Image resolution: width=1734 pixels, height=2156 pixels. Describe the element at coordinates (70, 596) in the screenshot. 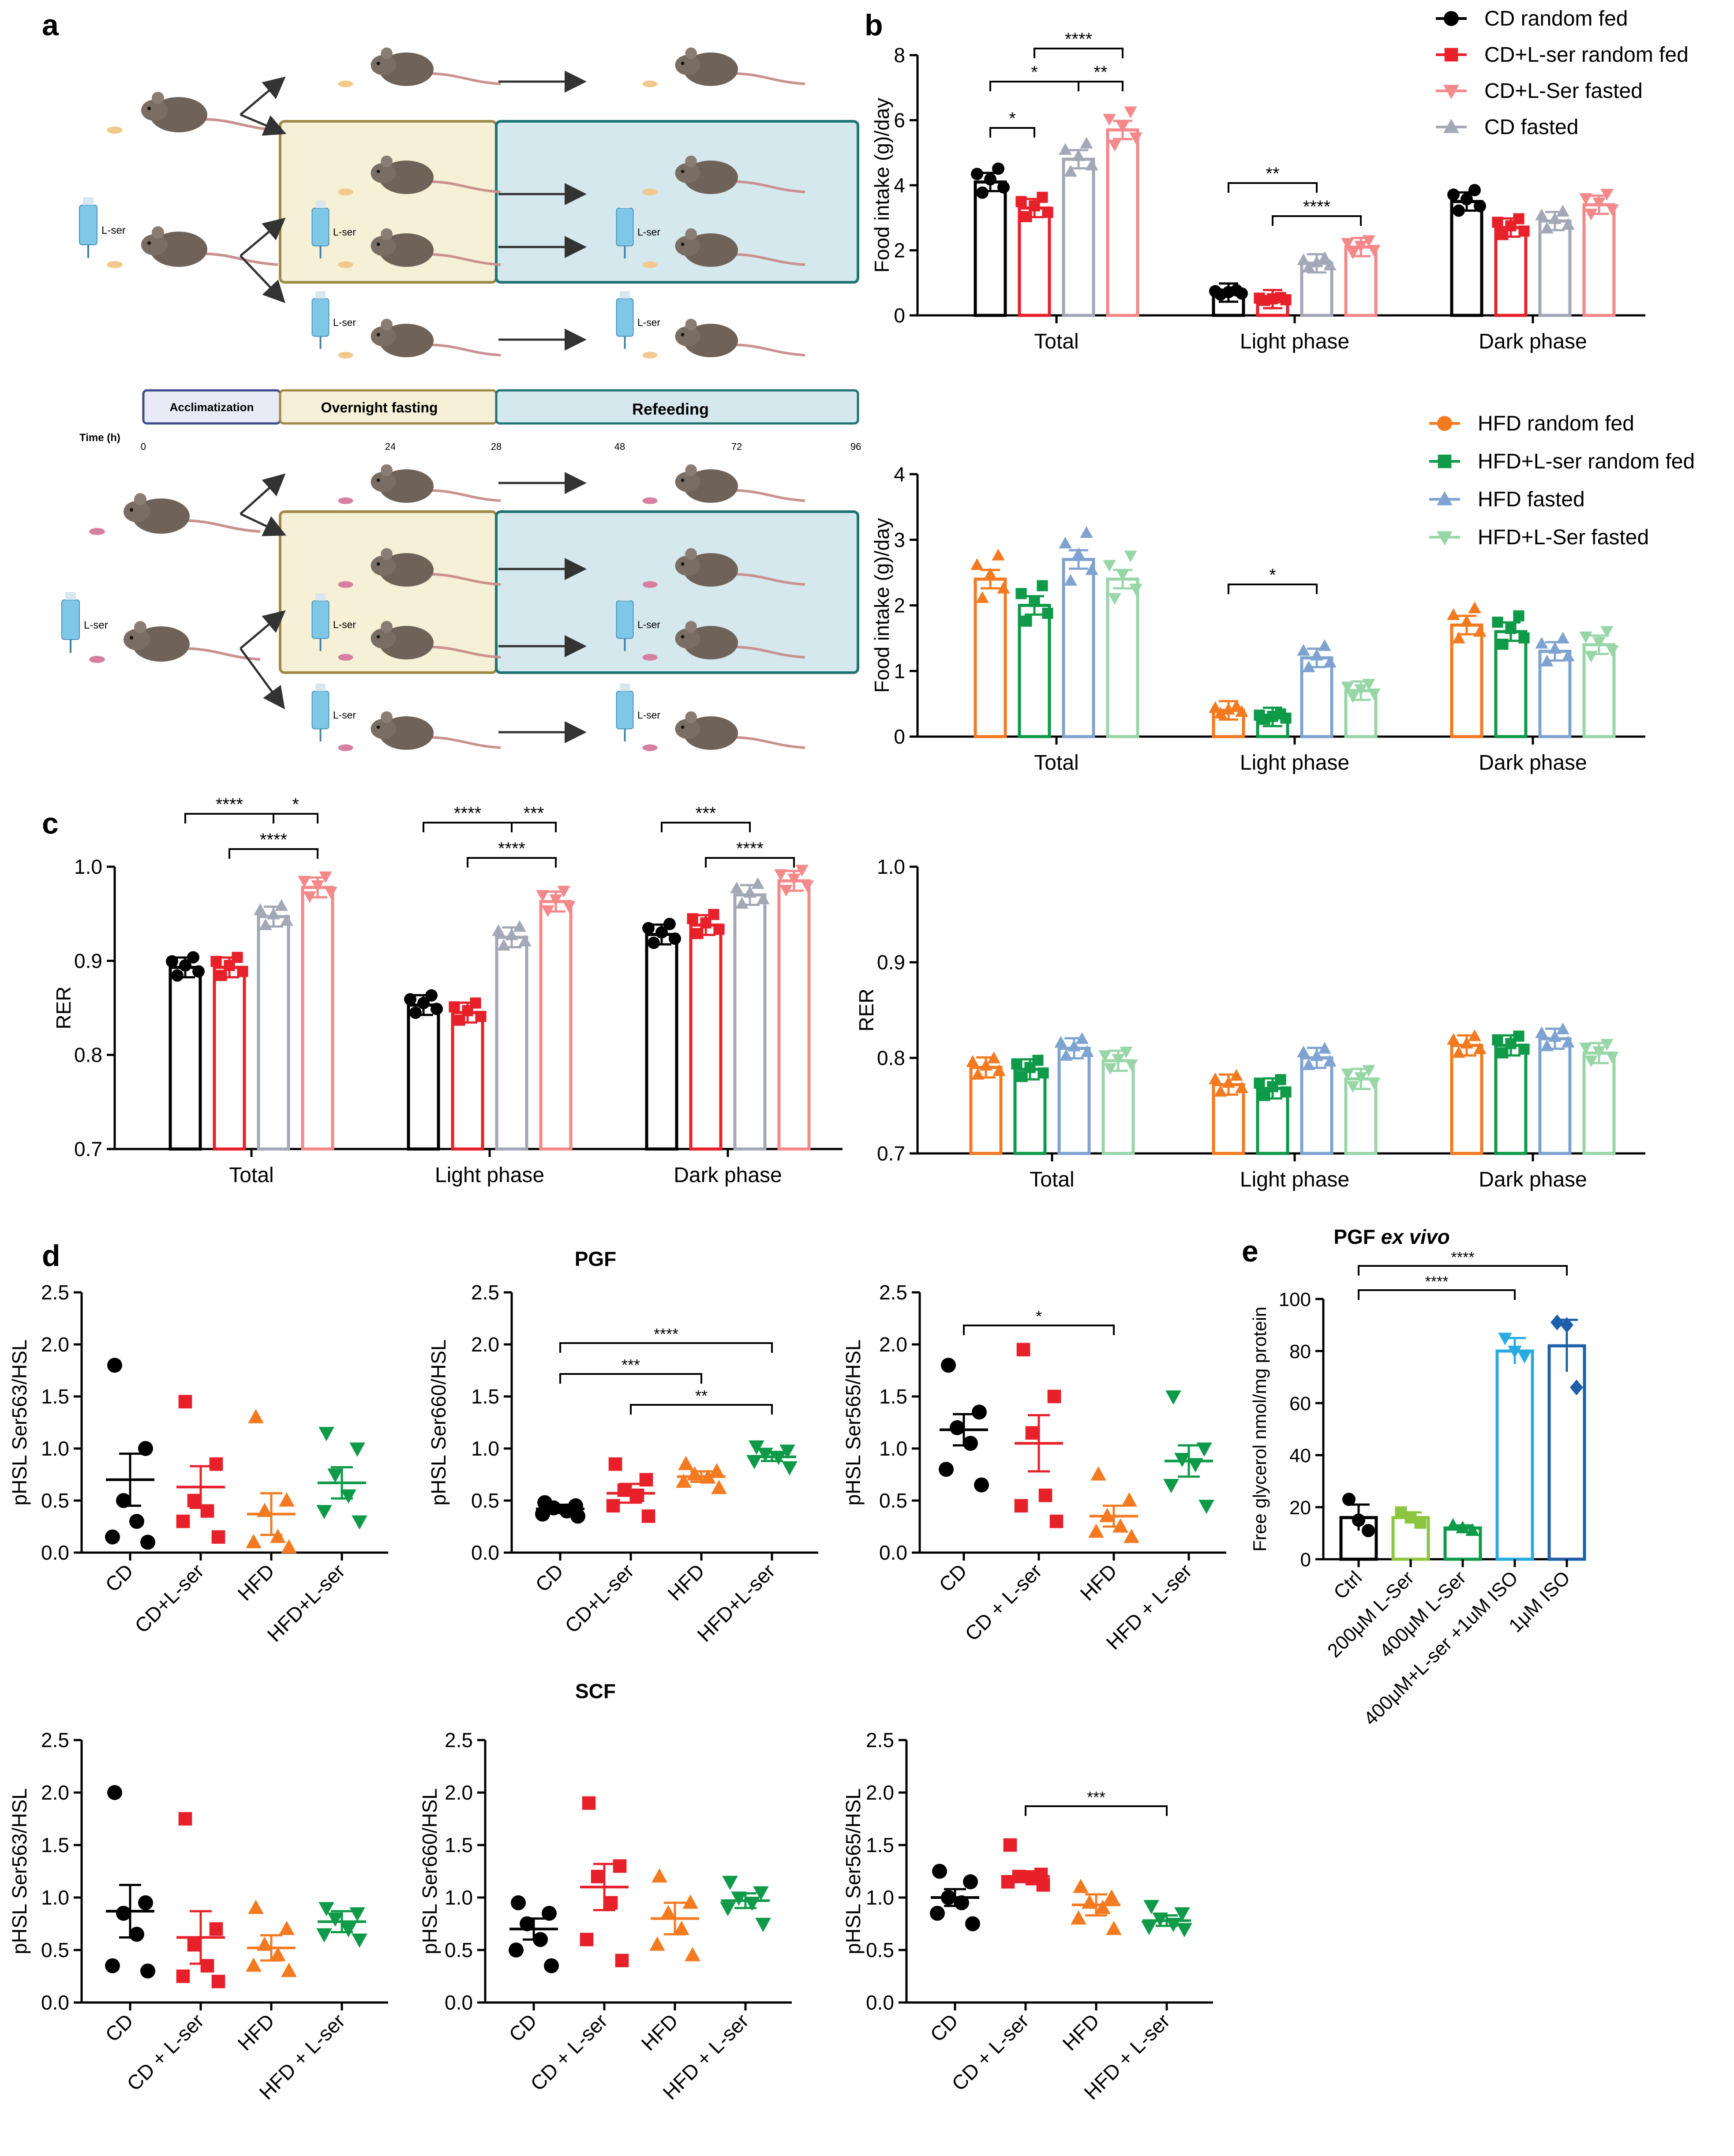

I see `bottle-cap` at that location.